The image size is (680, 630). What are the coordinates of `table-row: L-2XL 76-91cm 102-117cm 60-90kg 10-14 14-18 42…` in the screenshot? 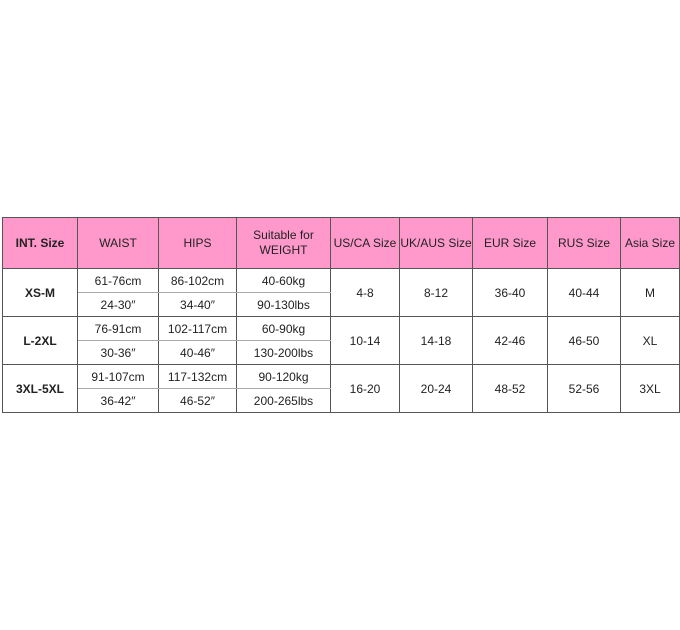 It's located at (341, 340).